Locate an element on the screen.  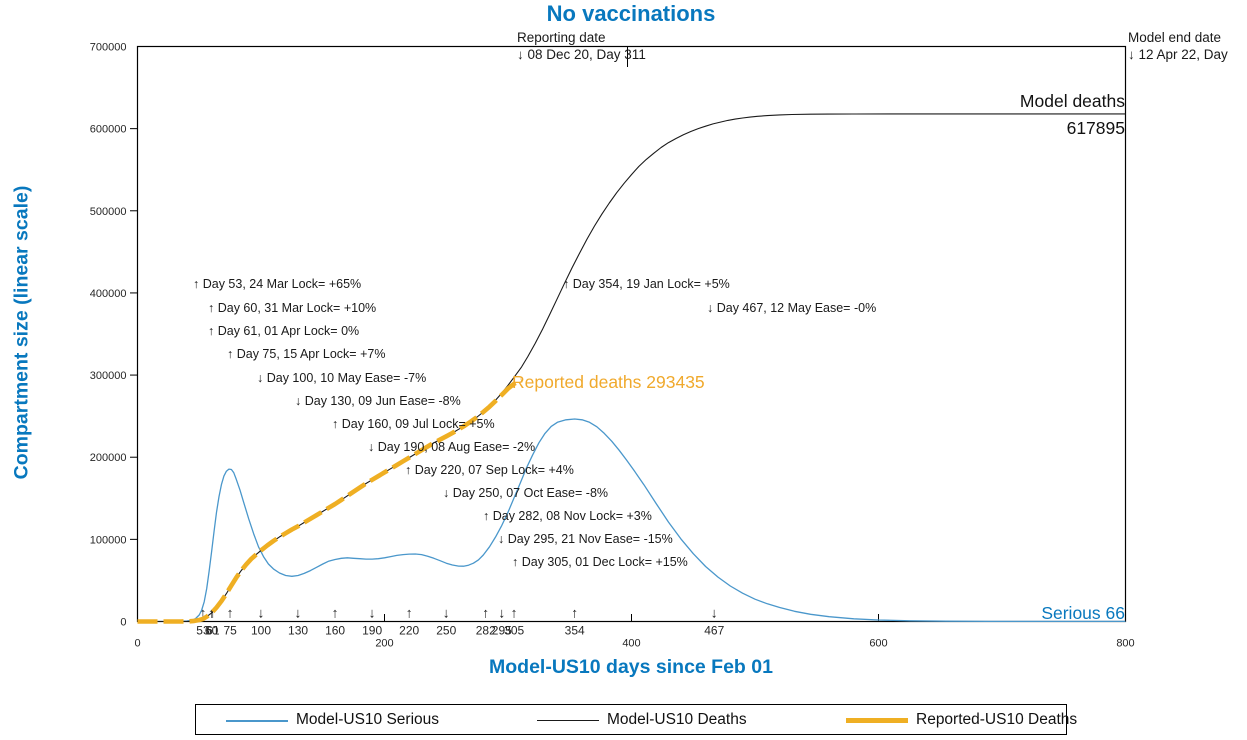
event-annotation: ↑ Day 220, 07 Sep Lock= +4% is located at coordinates (489, 470).